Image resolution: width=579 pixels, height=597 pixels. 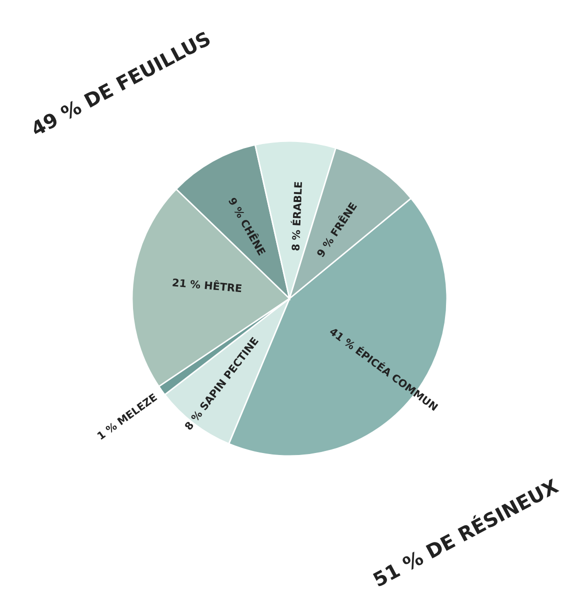 What do you see at coordinates (296, 216) in the screenshot?
I see `slice-label: 8 % ÉRABLE` at bounding box center [296, 216].